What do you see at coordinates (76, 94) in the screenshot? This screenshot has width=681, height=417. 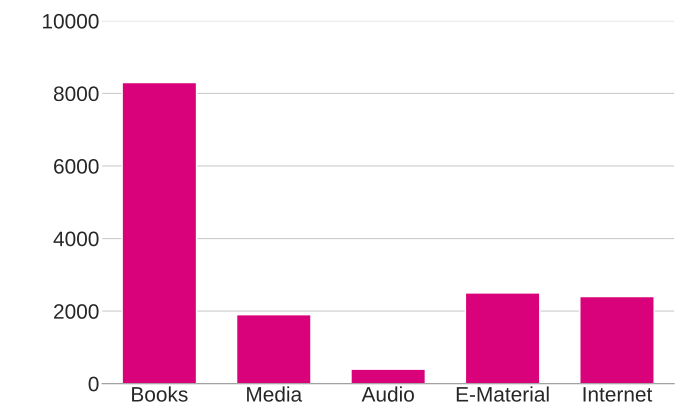 I see `y-tick-label: 8000` at bounding box center [76, 94].